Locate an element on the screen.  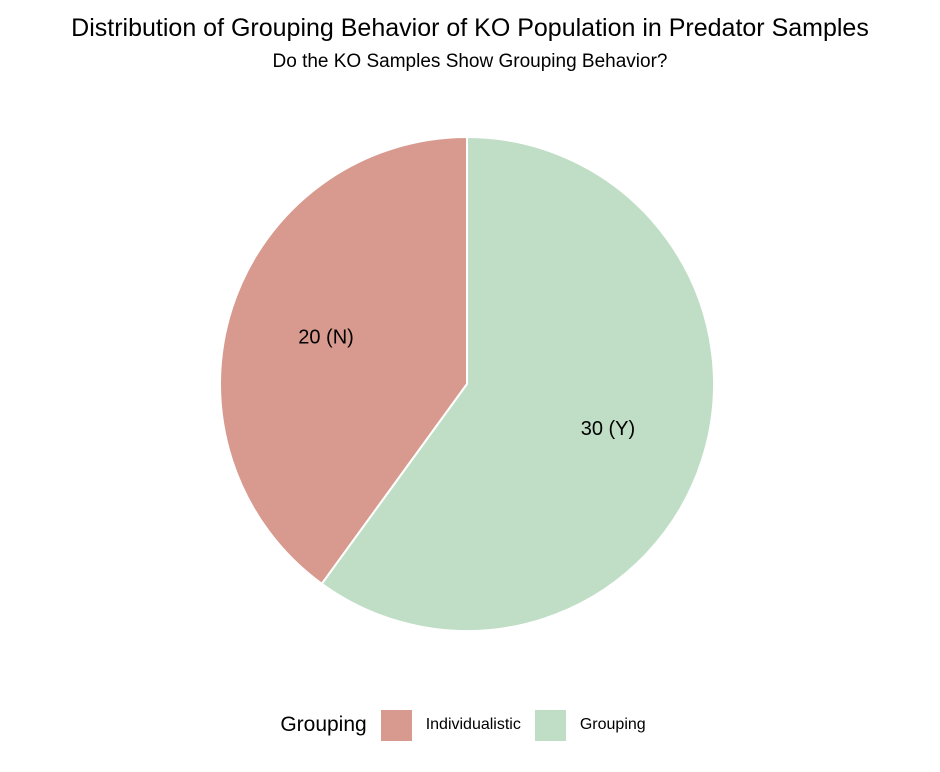
legend-label-individualistic: Individualistic is located at coordinates (473, 724).